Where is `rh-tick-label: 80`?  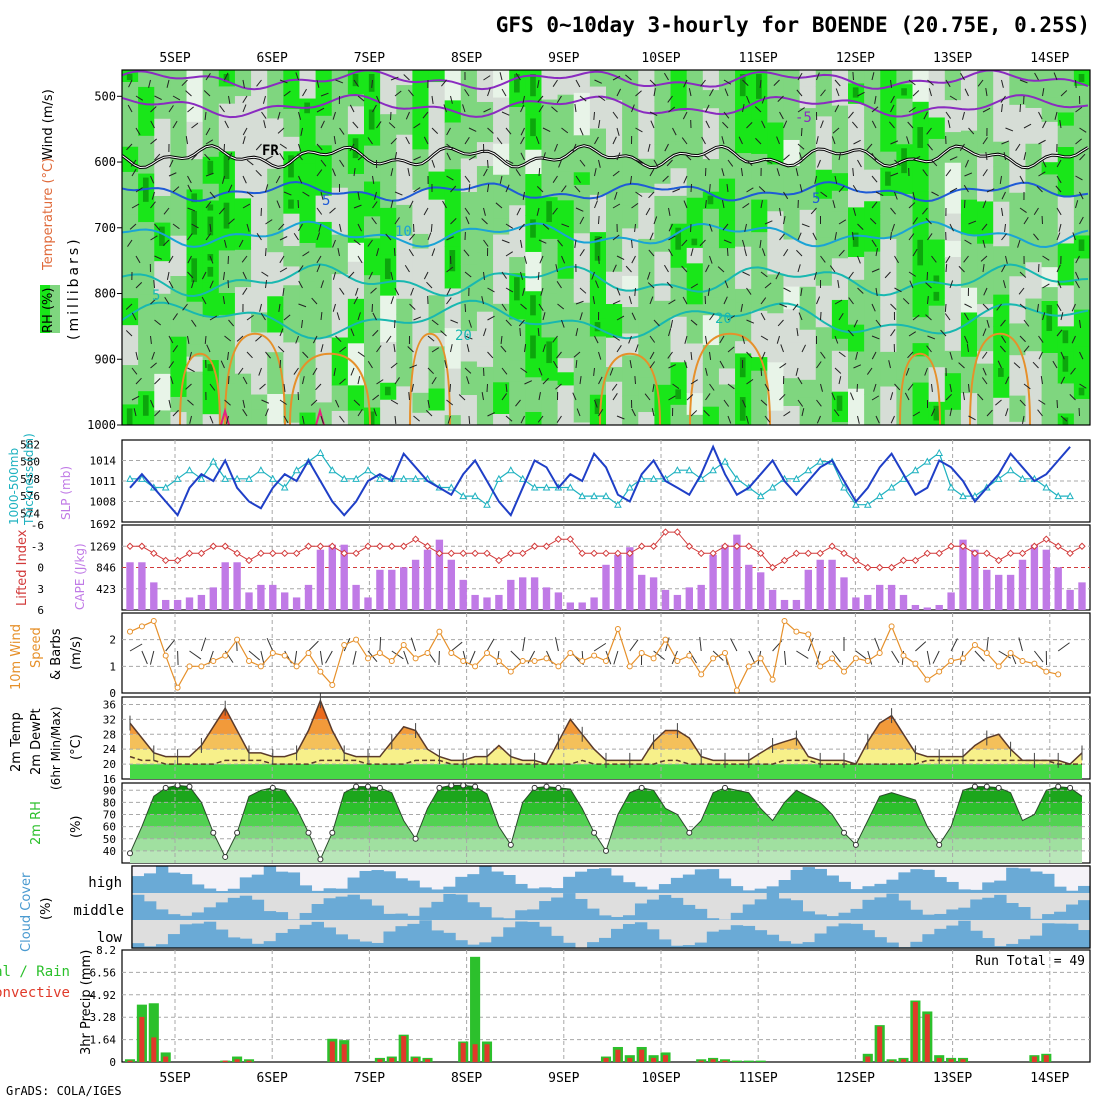
rh-tick-label: 80 is located at coordinates (109, 802).